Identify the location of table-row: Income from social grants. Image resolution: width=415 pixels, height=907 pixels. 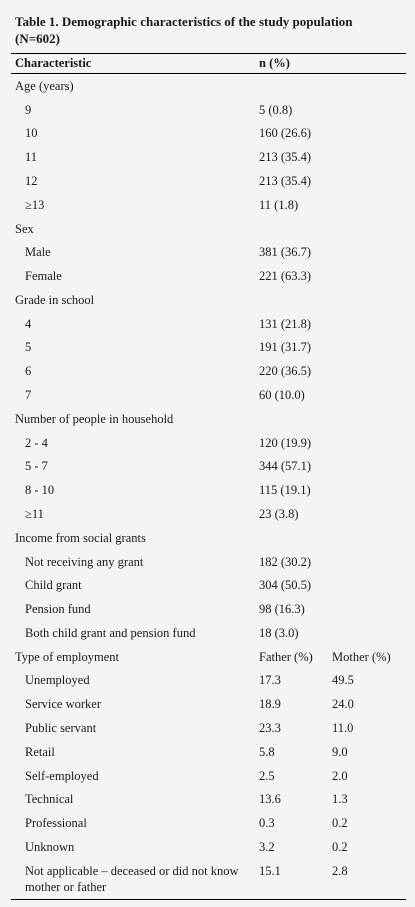
(208, 538).